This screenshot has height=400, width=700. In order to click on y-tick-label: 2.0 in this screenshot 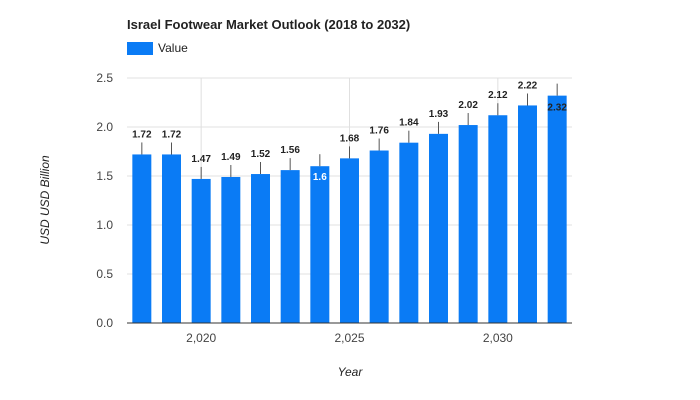, I will do `click(104, 127)`.